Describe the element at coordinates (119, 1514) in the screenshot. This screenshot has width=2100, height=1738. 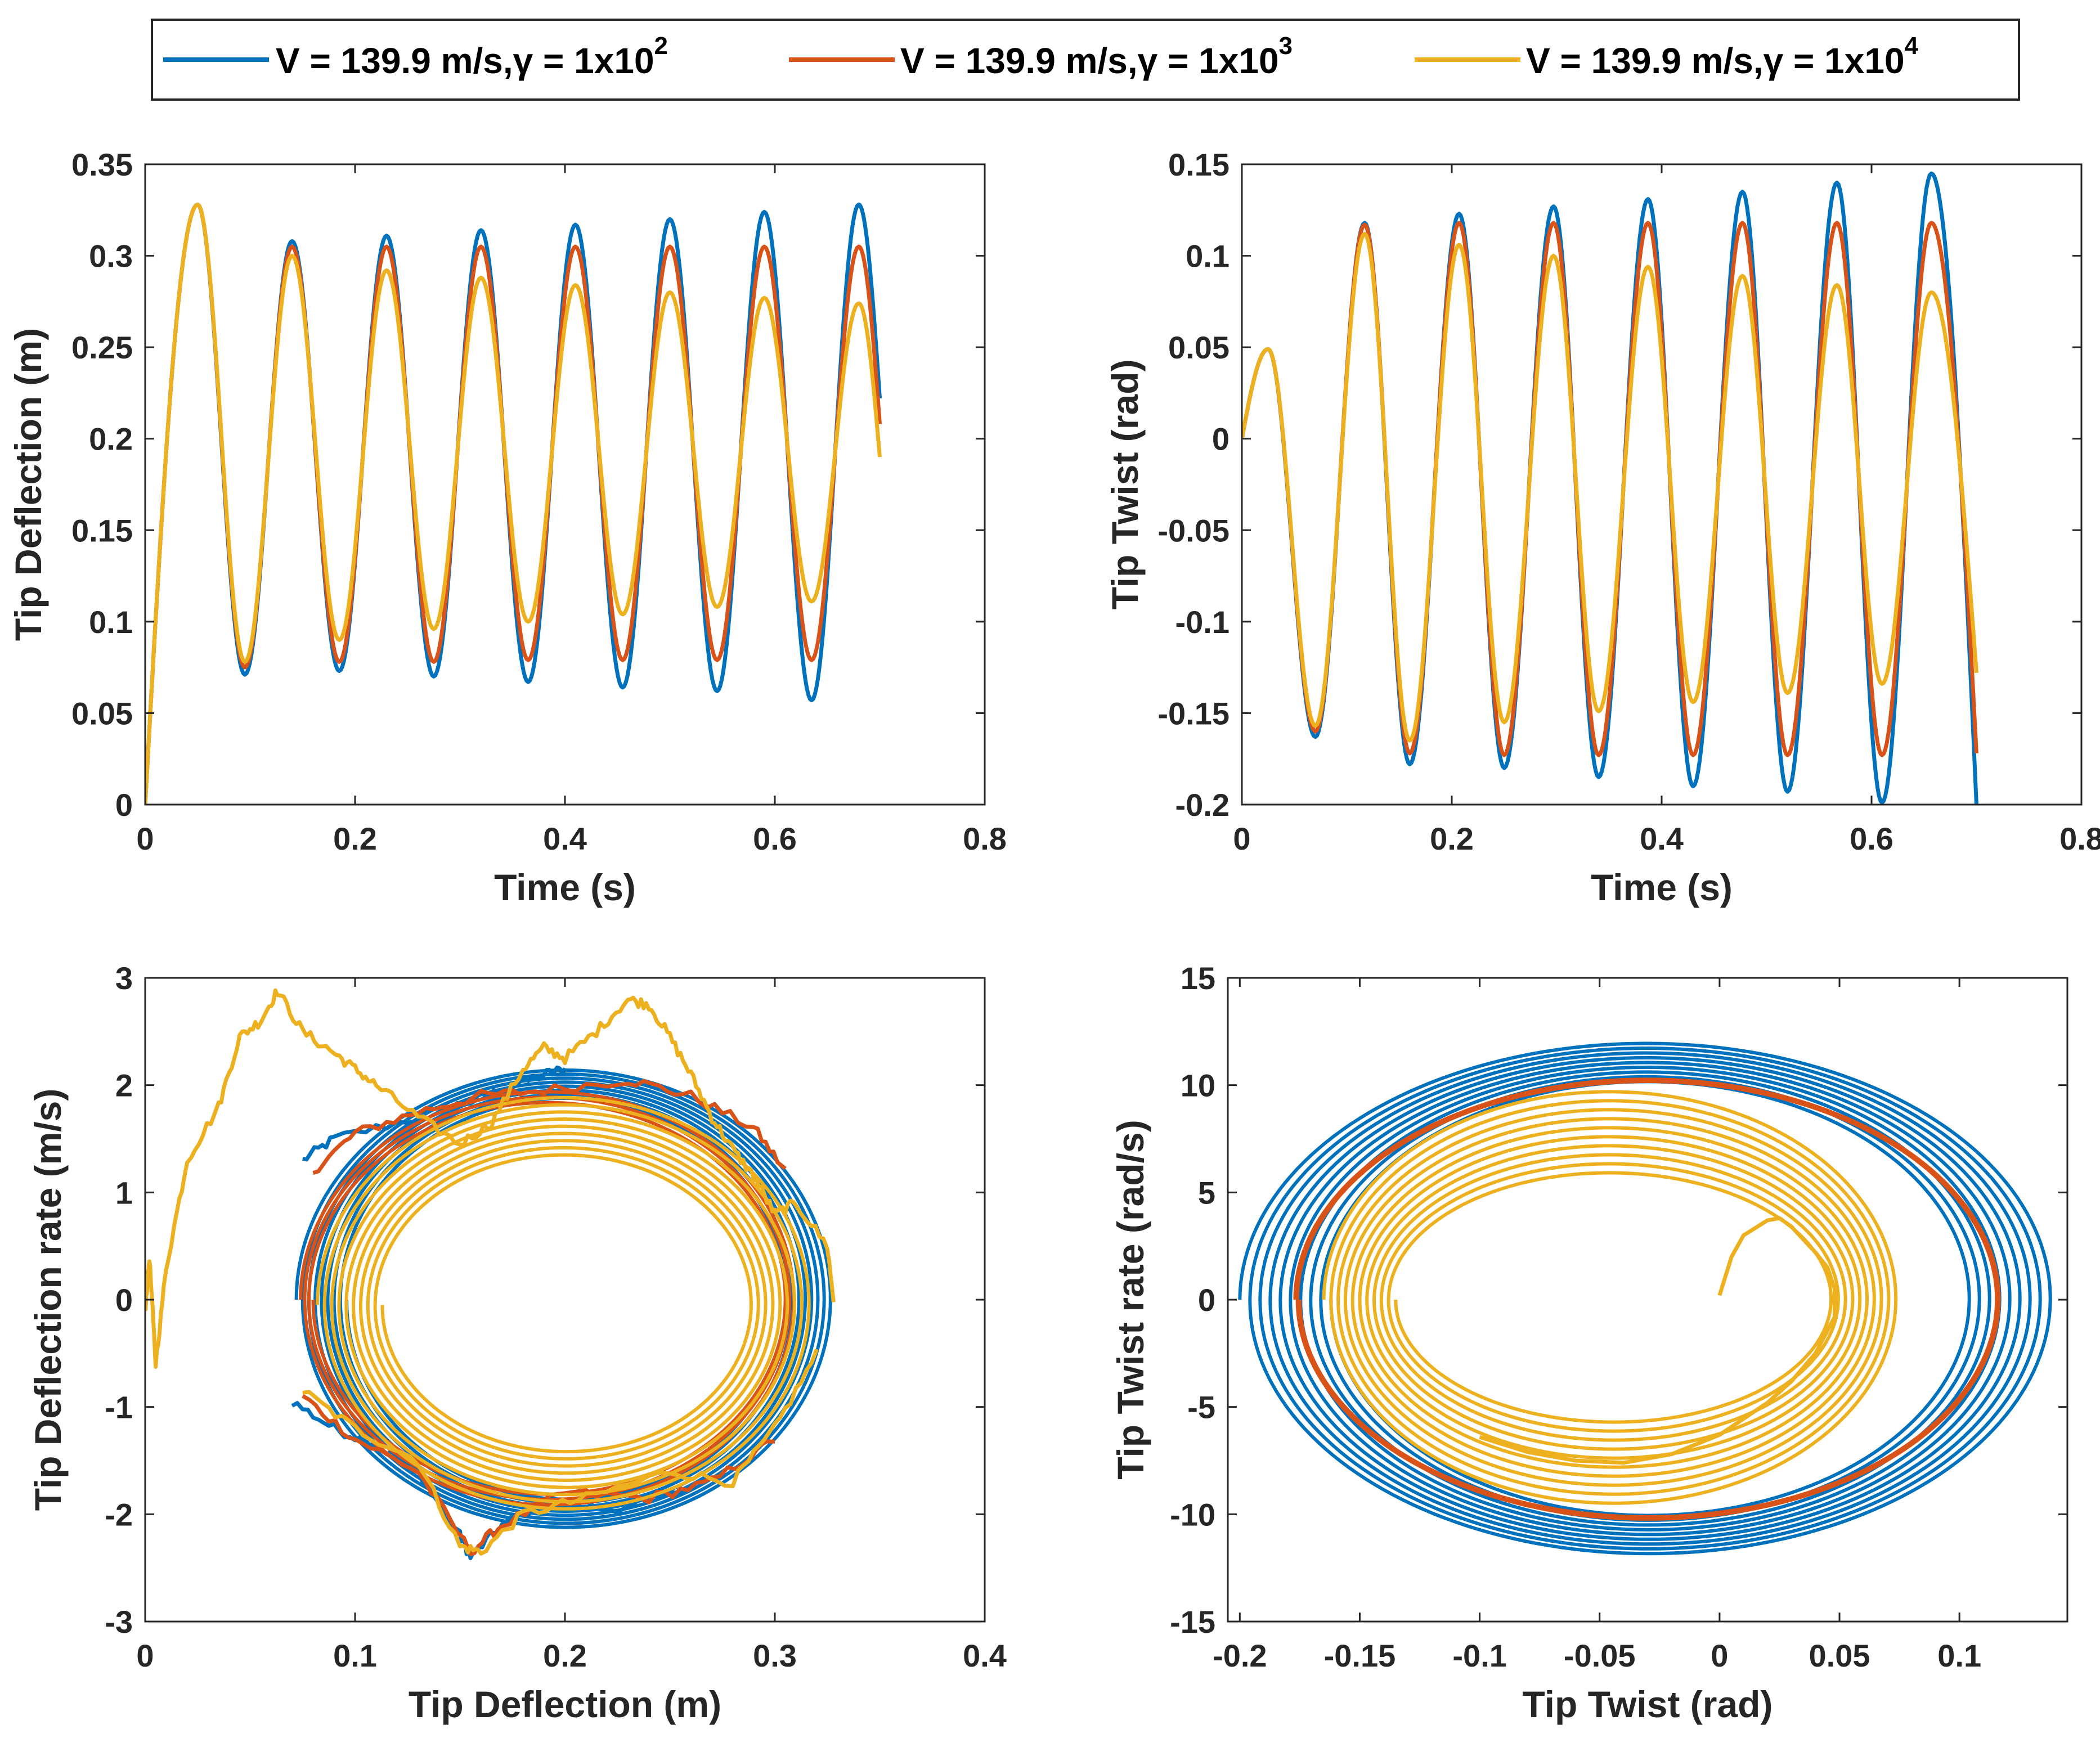
I see `y-tick-label: -2` at that location.